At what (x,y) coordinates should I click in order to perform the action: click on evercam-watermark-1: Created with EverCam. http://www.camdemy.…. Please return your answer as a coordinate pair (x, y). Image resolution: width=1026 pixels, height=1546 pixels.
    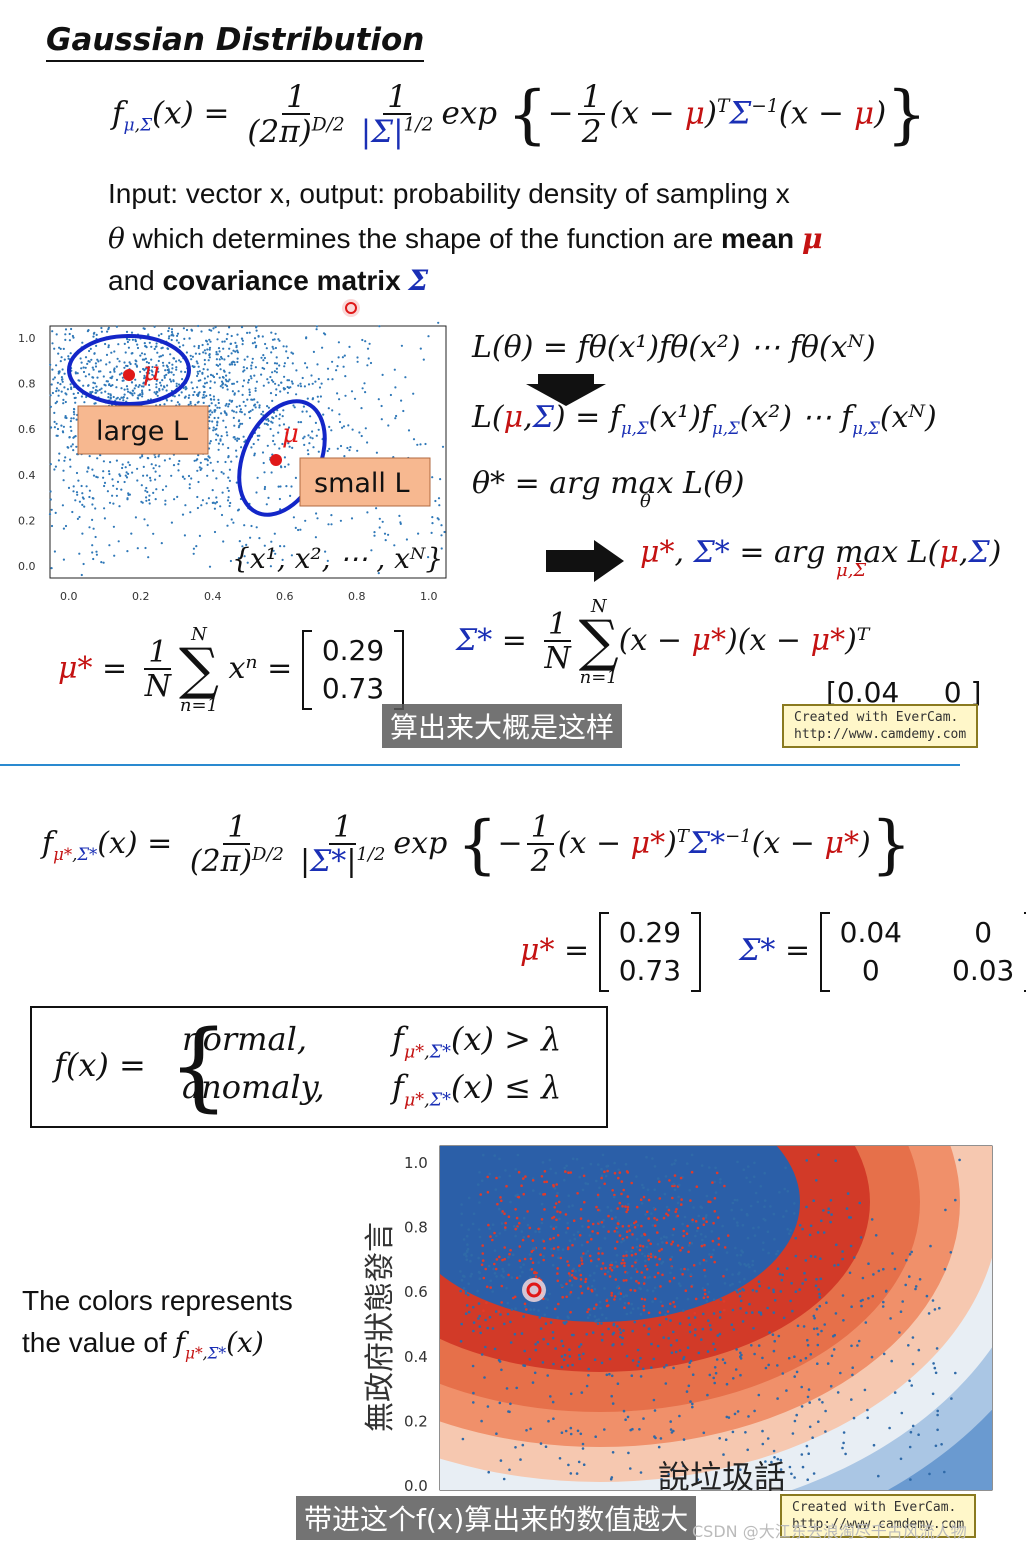
    Looking at the image, I should click on (880, 726).